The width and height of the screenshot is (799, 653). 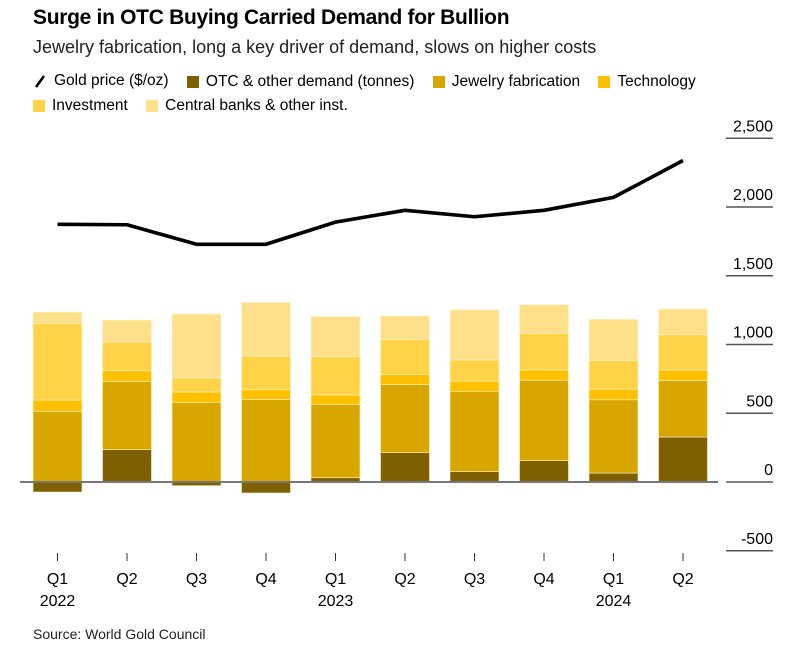 What do you see at coordinates (757, 539) in the screenshot?
I see `y-tick-label: -500` at bounding box center [757, 539].